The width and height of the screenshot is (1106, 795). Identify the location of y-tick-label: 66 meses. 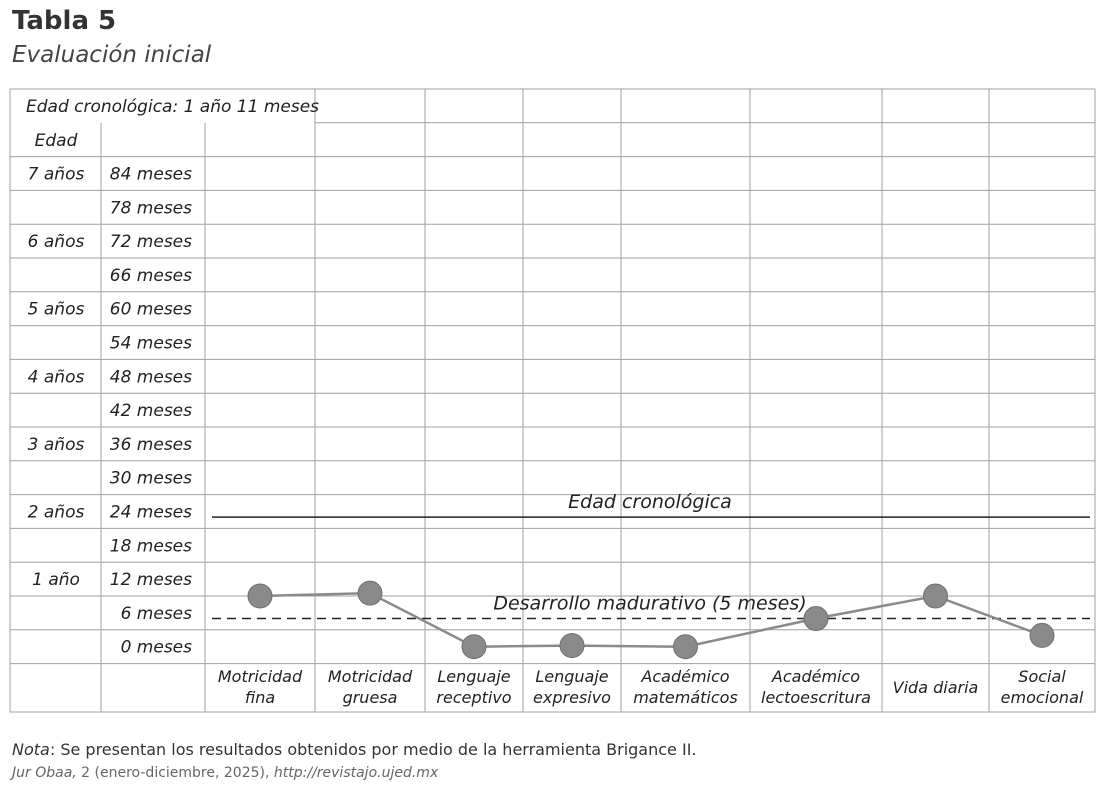
(151, 276).